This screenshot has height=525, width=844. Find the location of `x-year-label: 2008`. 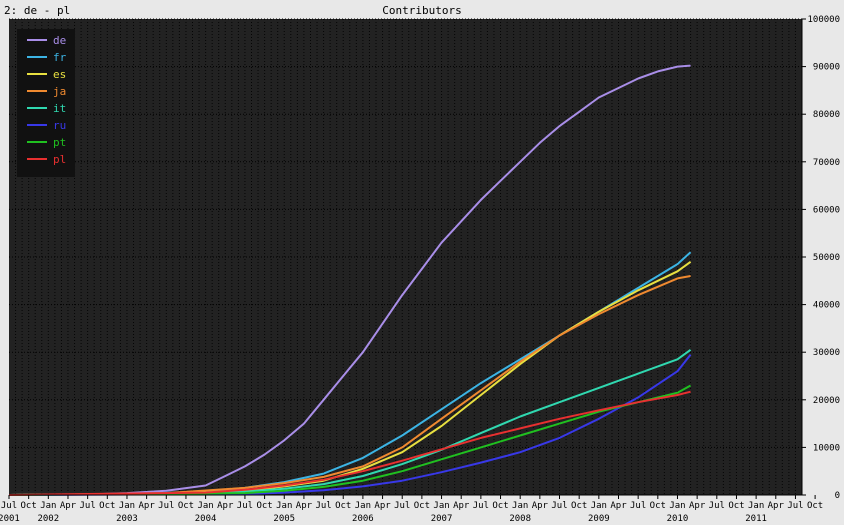

x-year-label: 2008 is located at coordinates (520, 519).